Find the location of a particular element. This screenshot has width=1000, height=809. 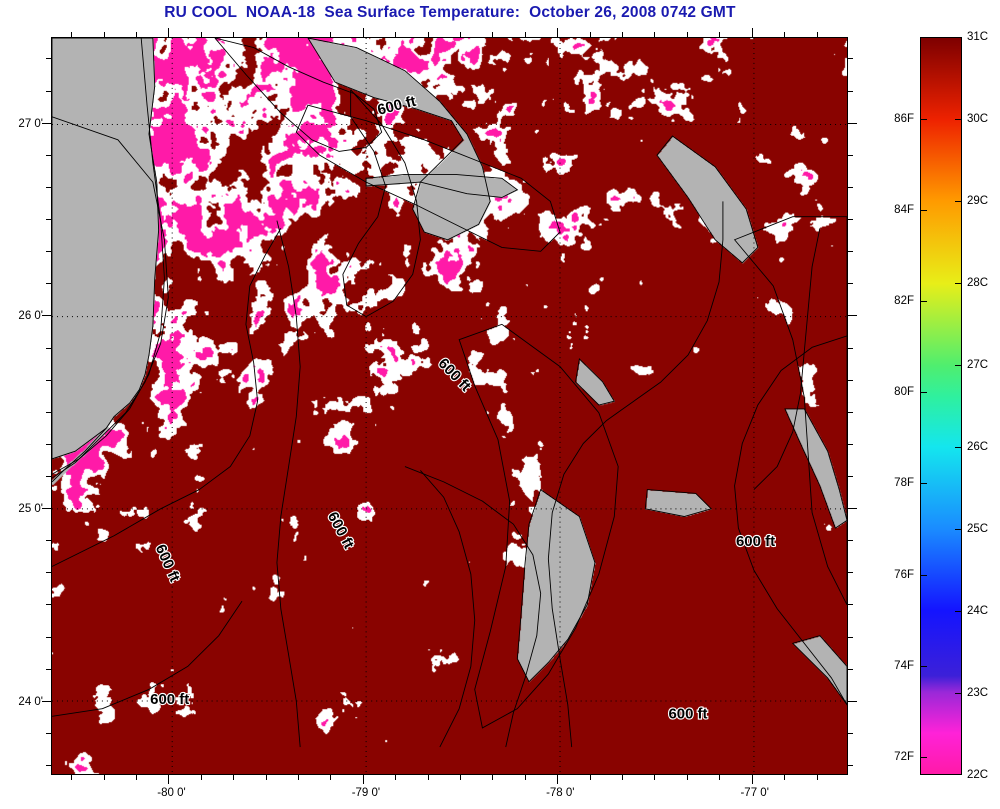

y-axis-label: 26 0' is located at coordinates (30, 316).